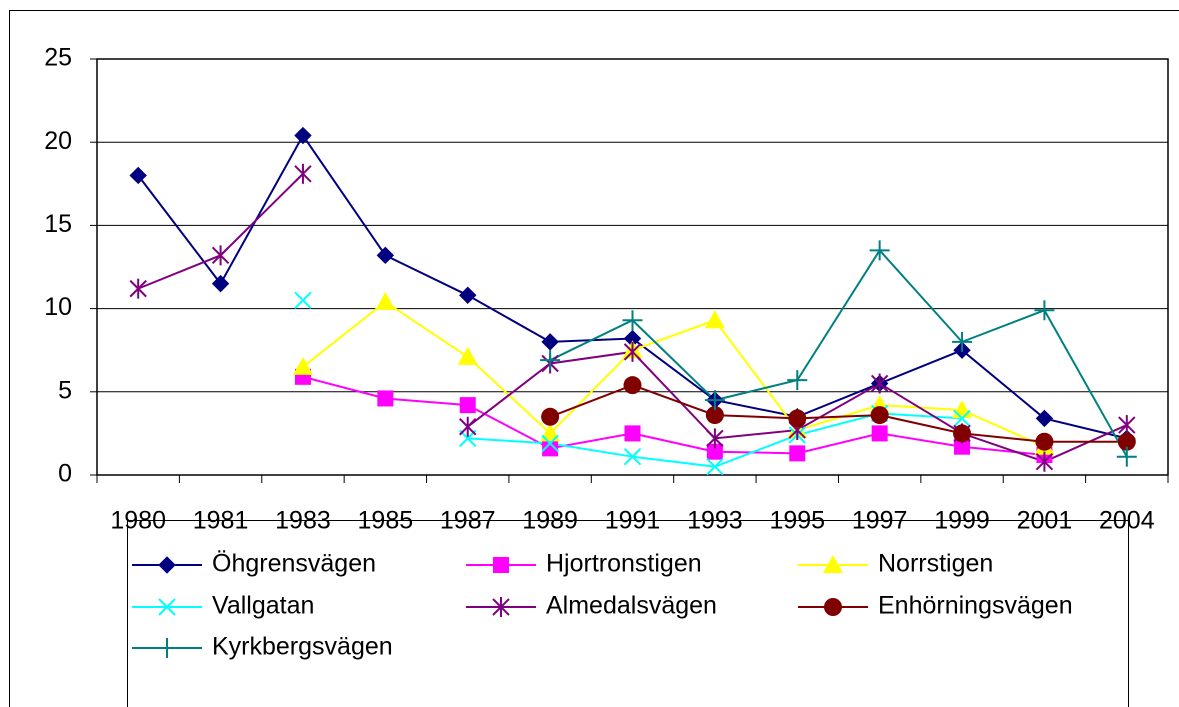 The height and width of the screenshot is (707, 1179). I want to click on y-tick-label: 20, so click(58, 141).